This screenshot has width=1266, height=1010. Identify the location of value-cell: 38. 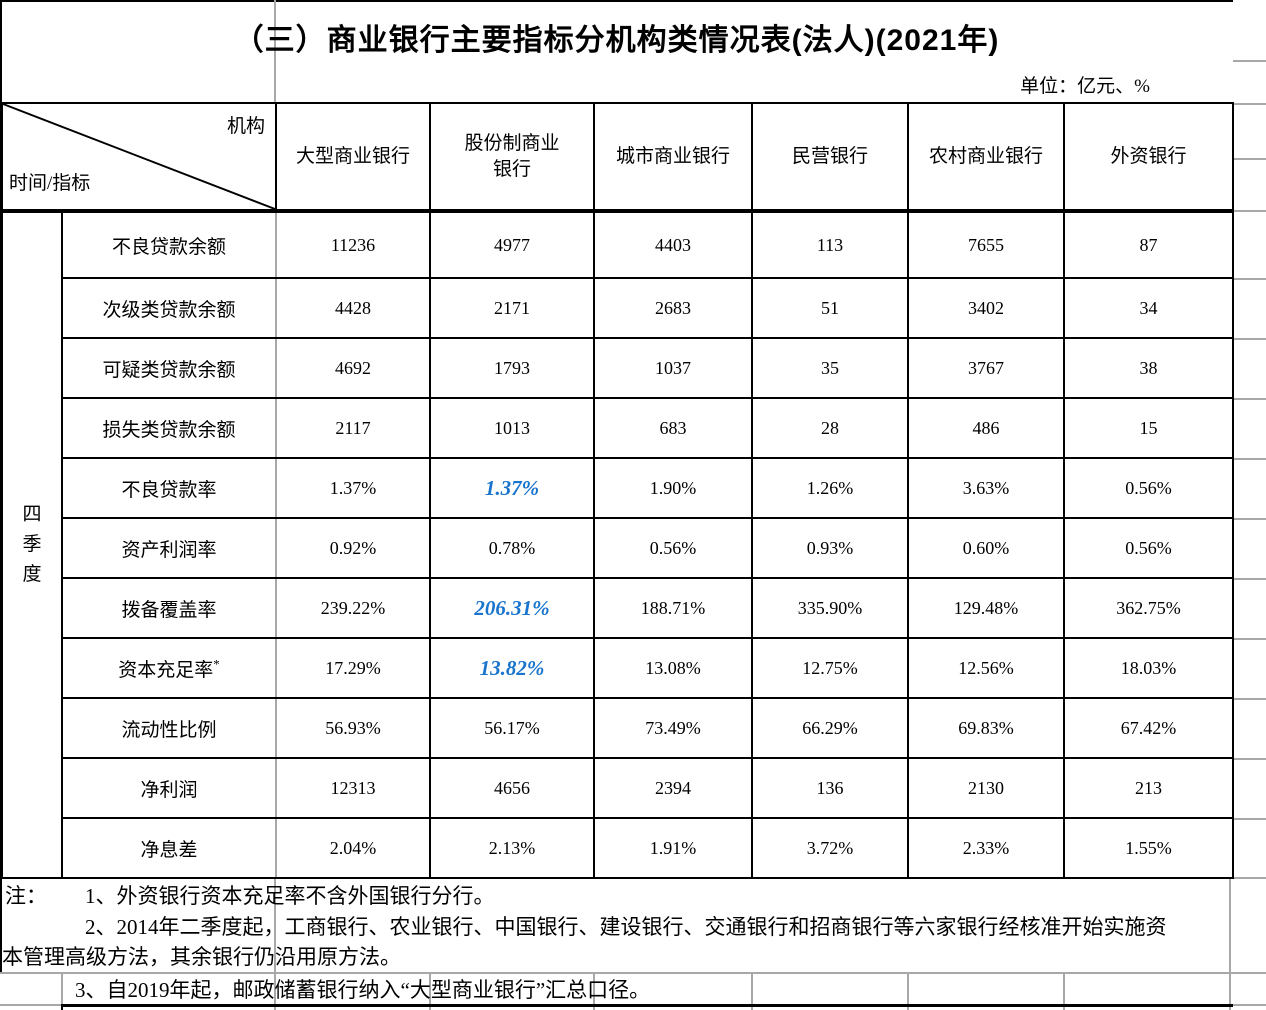
(1148, 368).